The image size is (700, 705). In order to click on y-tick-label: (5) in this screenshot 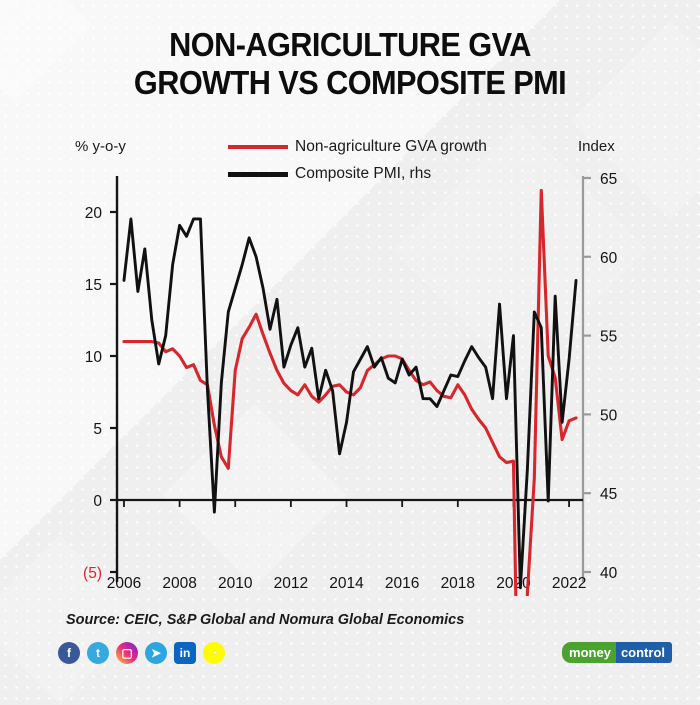, I will do `click(92, 573)`.